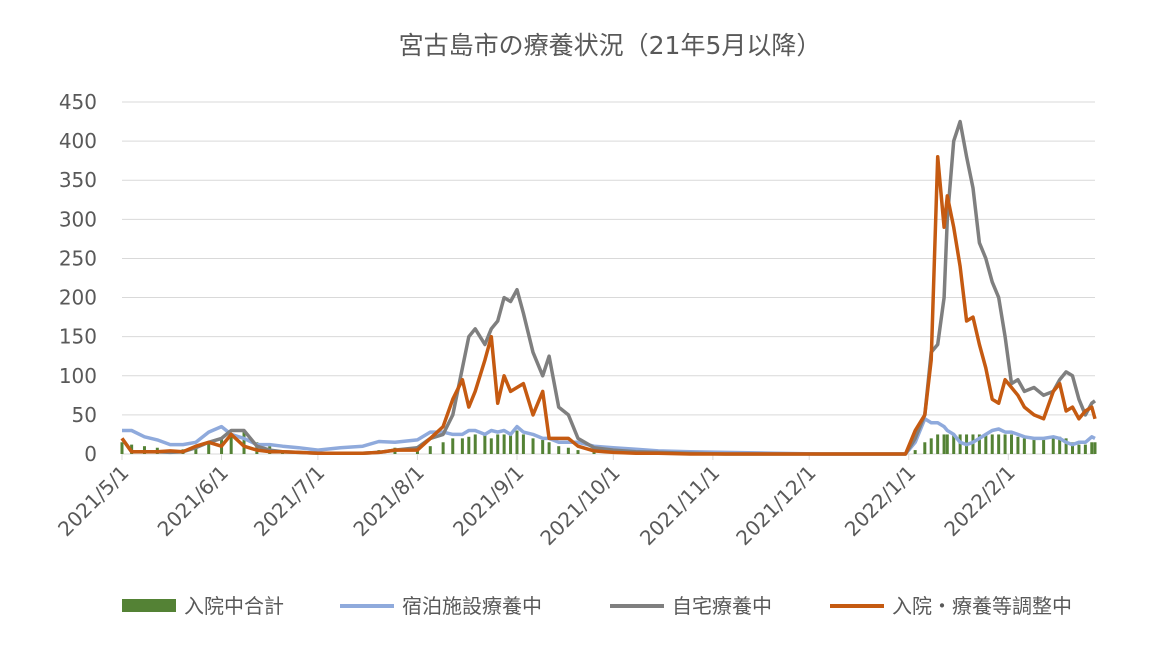 This screenshot has height=668, width=1167. Describe the element at coordinates (84, 415) in the screenshot. I see `y-tick-label: 50` at that location.